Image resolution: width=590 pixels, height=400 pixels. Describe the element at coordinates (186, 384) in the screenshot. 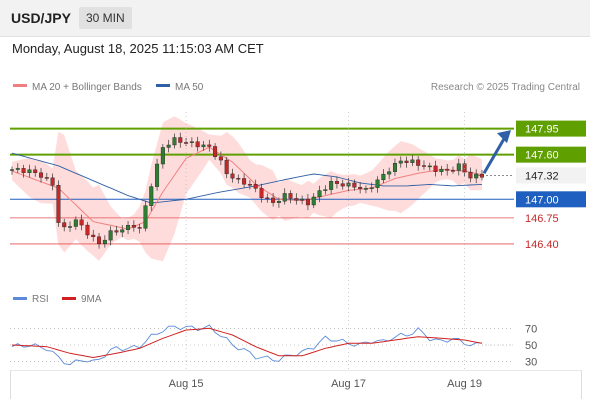

I see `x-tick-label: Aug 15` at that location.